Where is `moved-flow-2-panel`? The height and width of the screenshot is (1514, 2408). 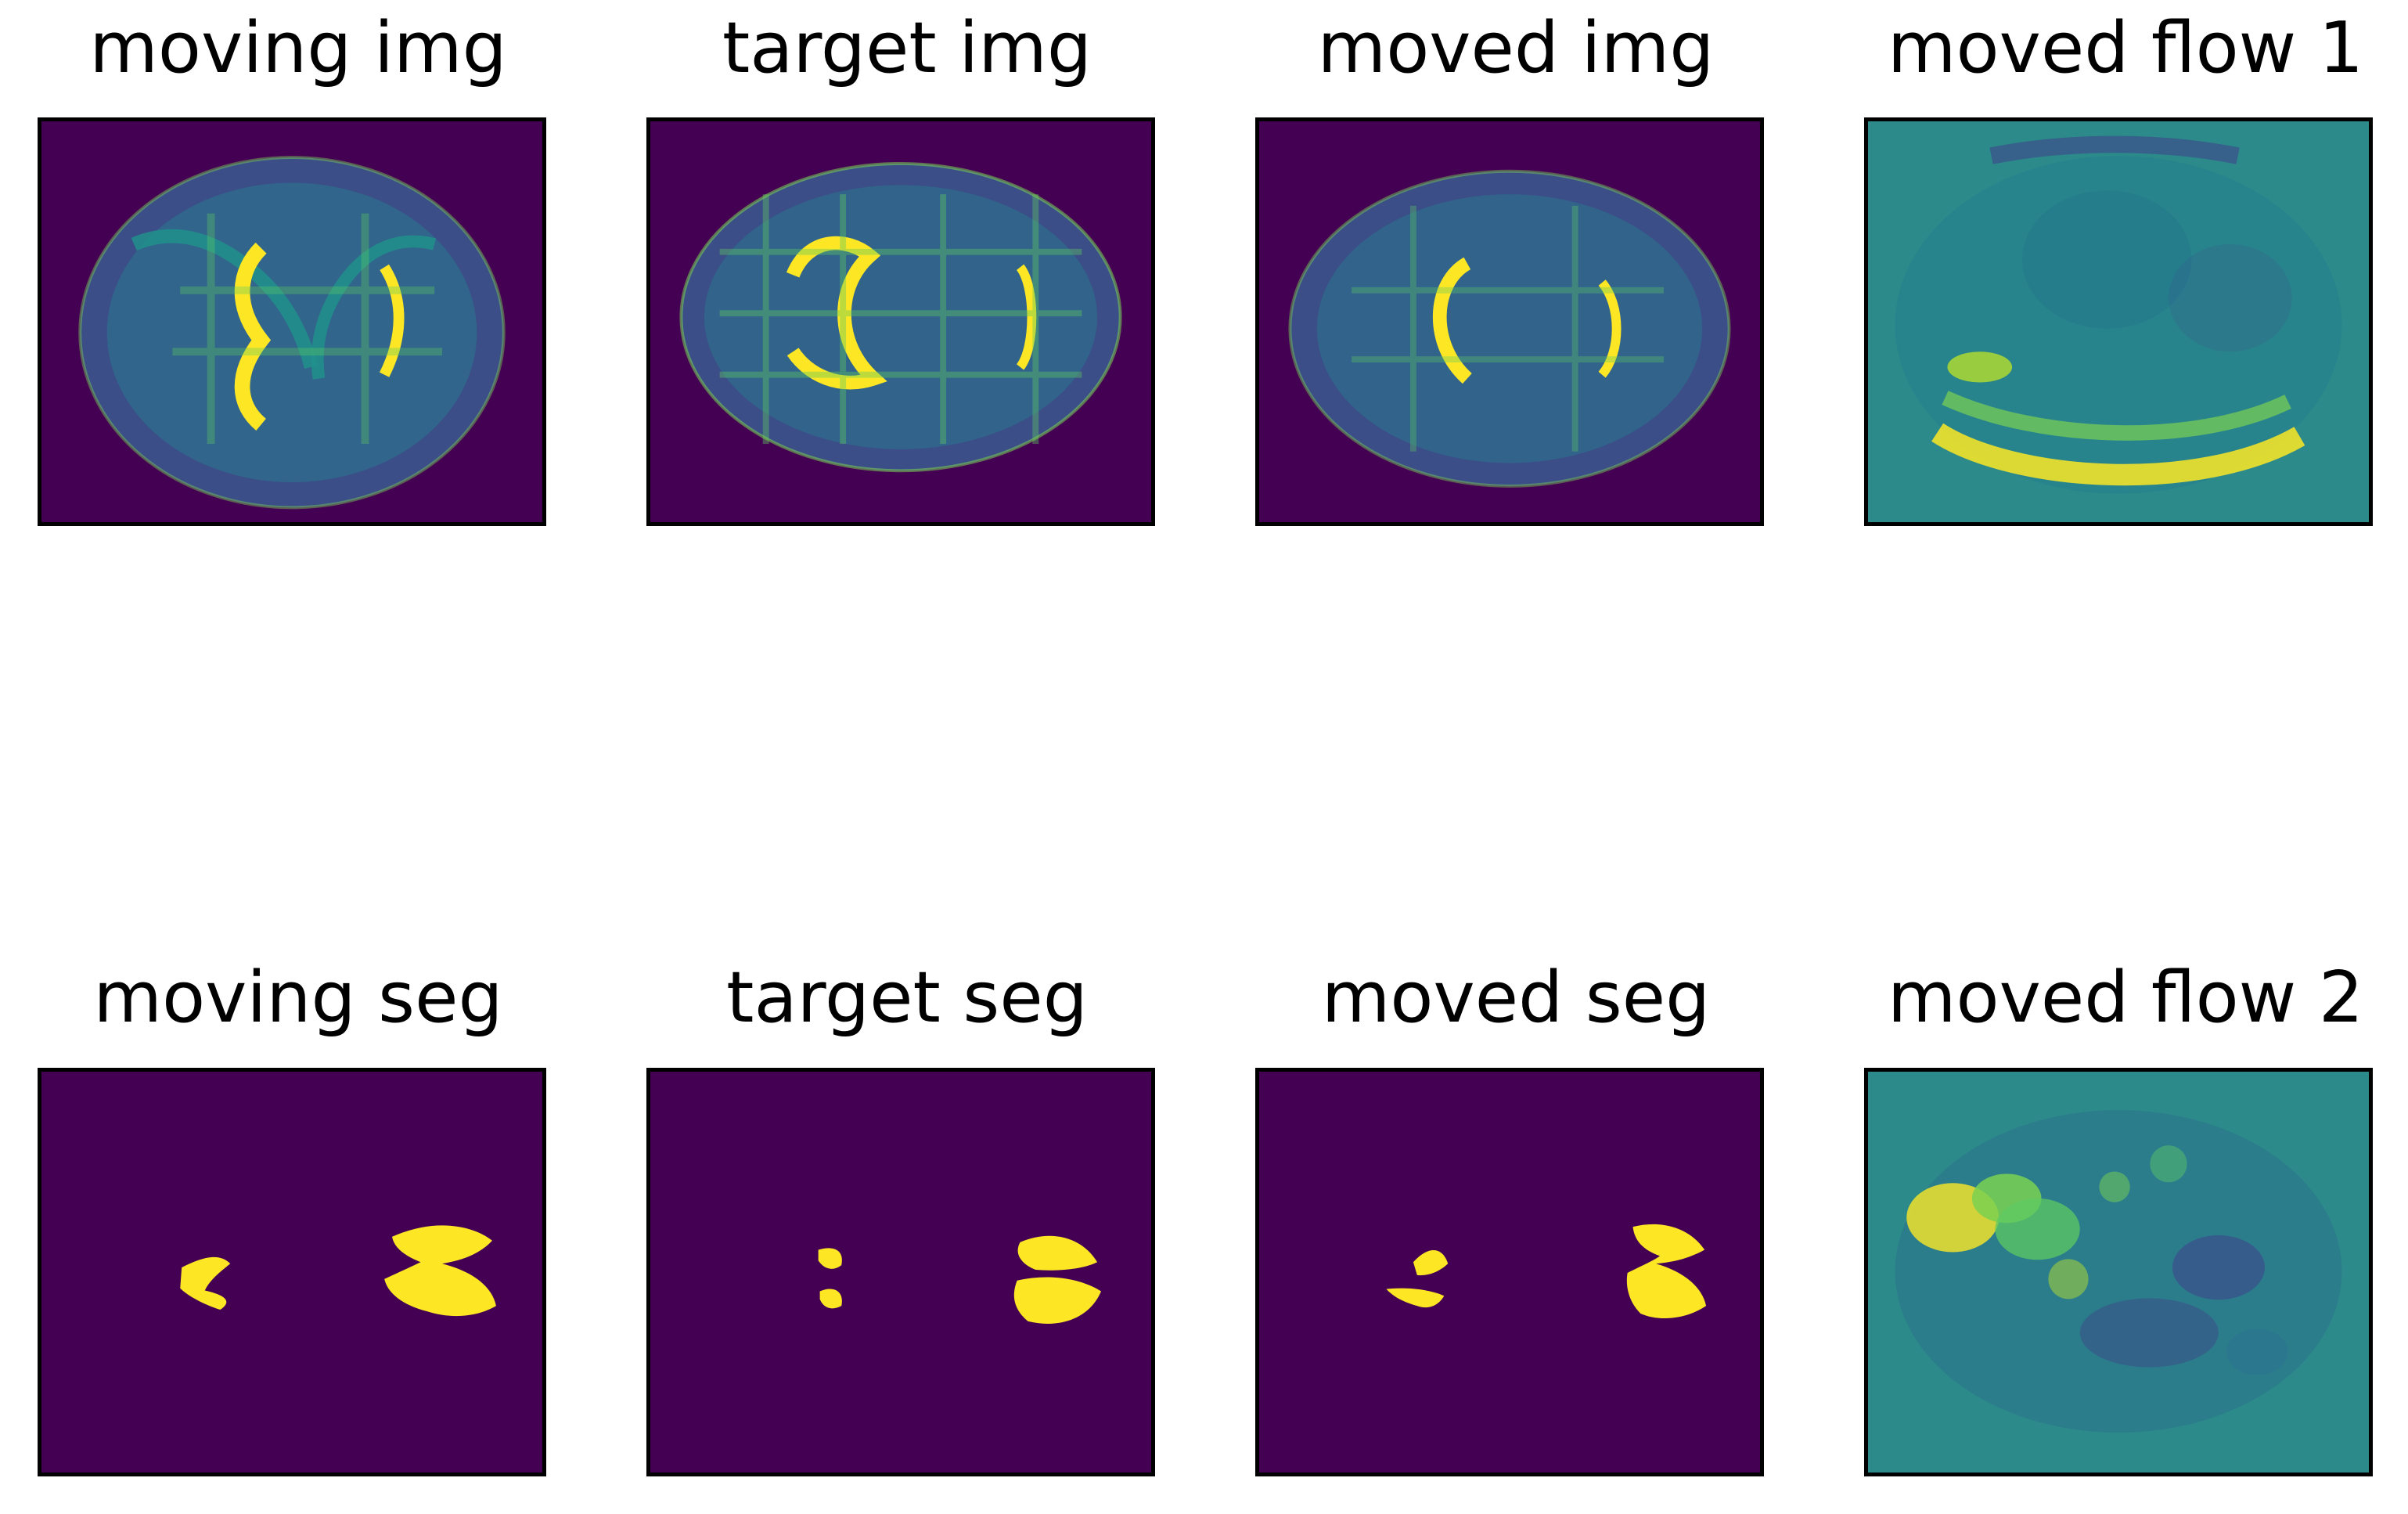
moved-flow-2-panel is located at coordinates (2118, 1272).